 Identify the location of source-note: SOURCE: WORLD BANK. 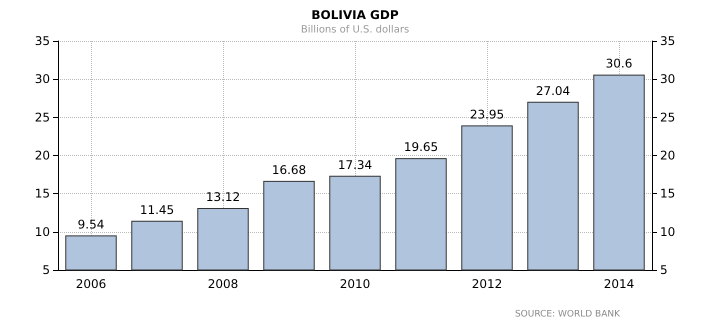
(568, 315).